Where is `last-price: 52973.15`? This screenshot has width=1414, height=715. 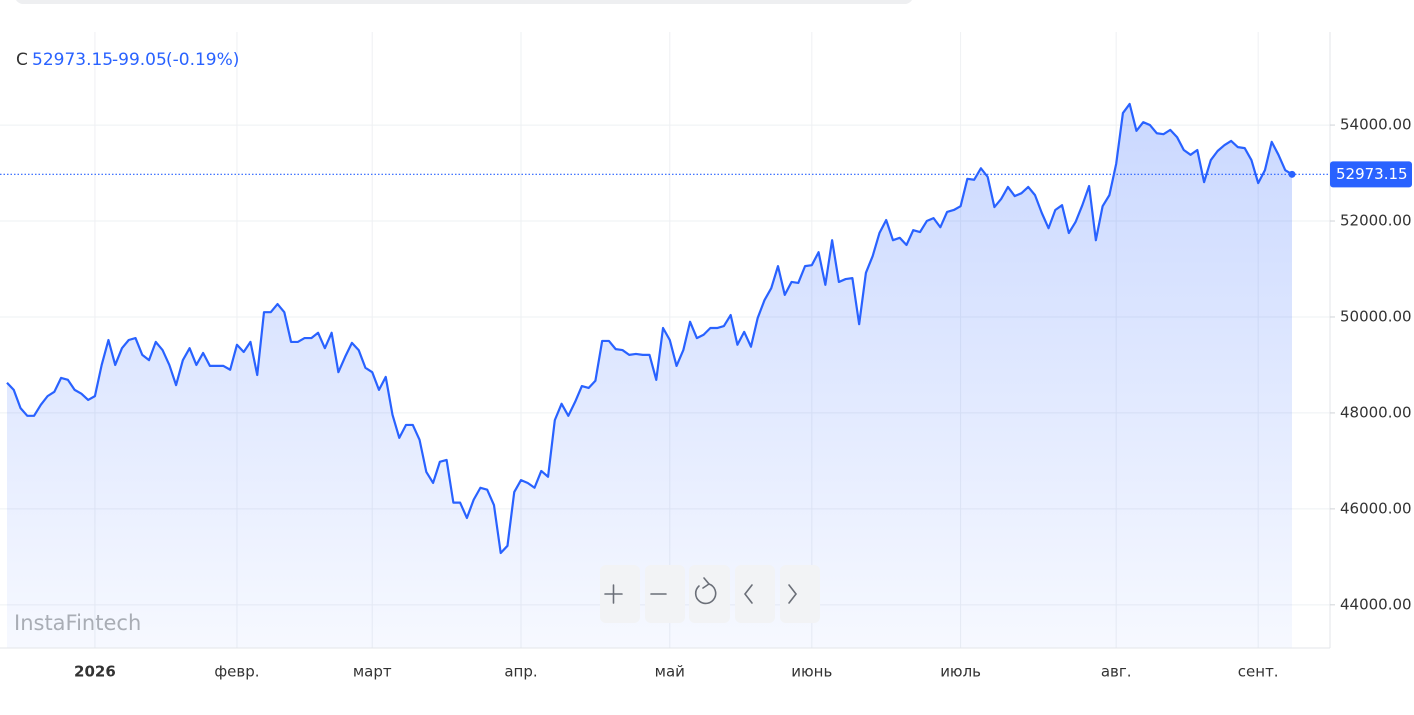
last-price: 52973.15 is located at coordinates (72, 60).